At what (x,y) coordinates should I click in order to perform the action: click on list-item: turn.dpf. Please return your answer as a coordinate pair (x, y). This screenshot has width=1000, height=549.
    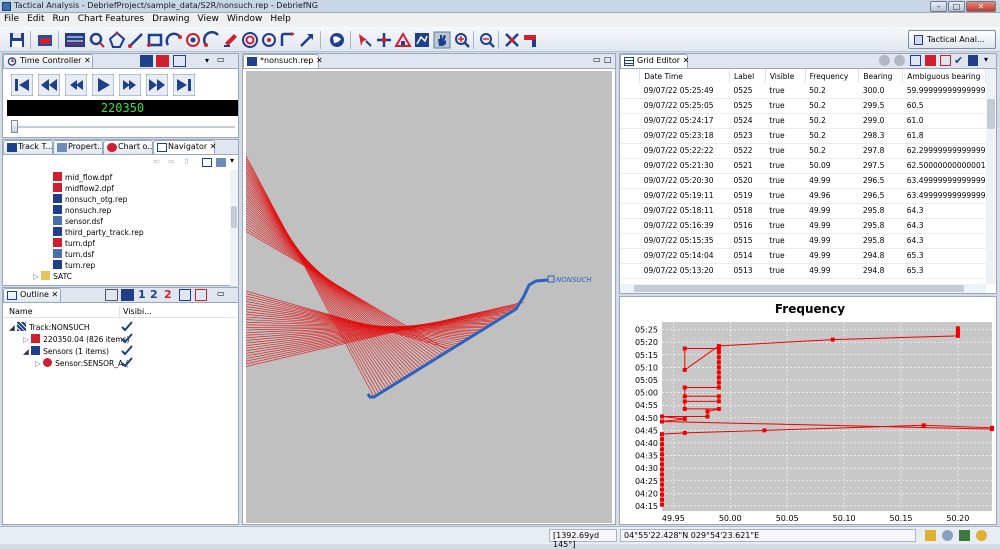
    Looking at the image, I should click on (74, 243).